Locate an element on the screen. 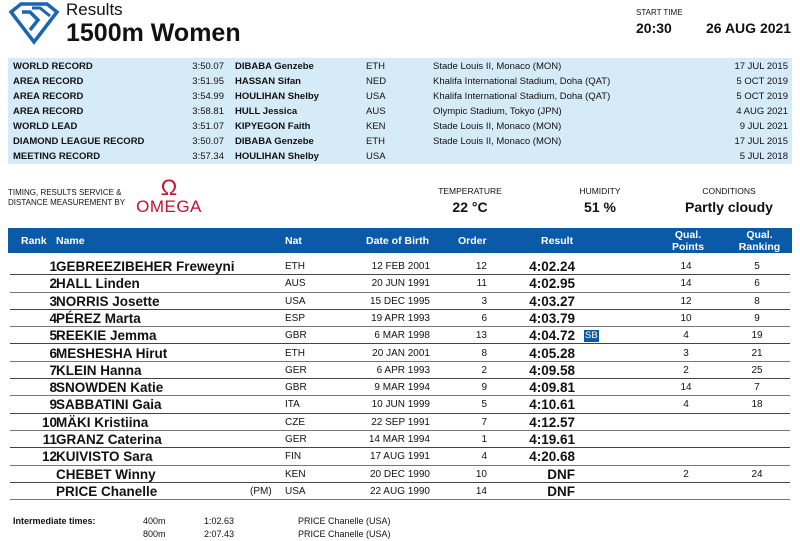 Image resolution: width=800 pixels, height=541 pixels. date-of-birth: 9 MAR 1994 is located at coordinates (402, 388).